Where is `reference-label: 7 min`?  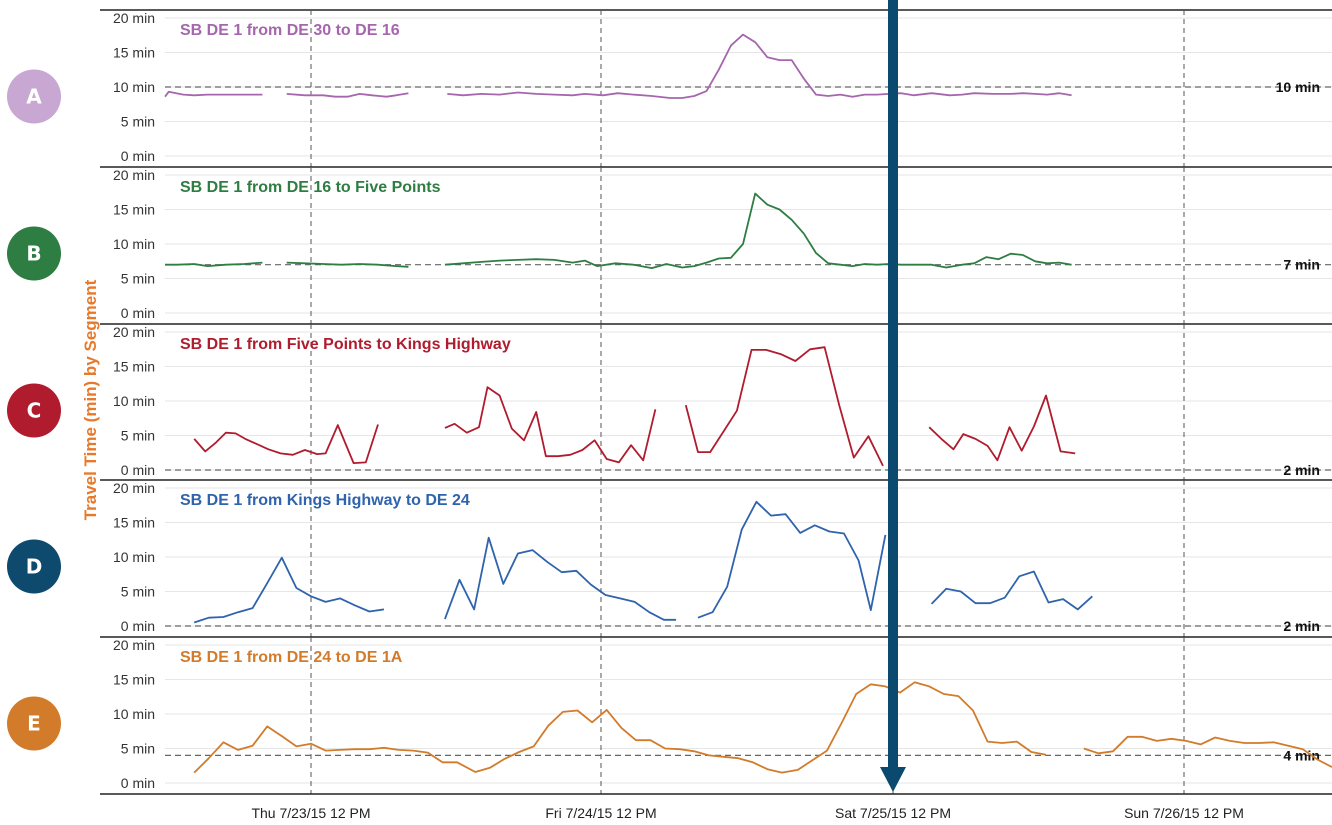
reference-label: 7 min is located at coordinates (1301, 265).